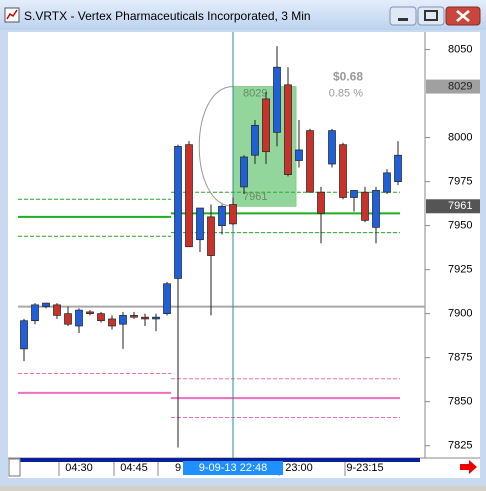 The height and width of the screenshot is (491, 486). What do you see at coordinates (346, 93) in the screenshot?
I see `measure-percent: 0.85 %` at bounding box center [346, 93].